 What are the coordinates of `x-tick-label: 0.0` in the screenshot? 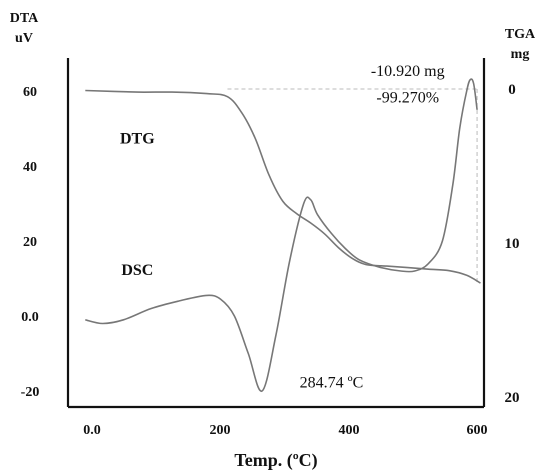 It's located at (92, 430).